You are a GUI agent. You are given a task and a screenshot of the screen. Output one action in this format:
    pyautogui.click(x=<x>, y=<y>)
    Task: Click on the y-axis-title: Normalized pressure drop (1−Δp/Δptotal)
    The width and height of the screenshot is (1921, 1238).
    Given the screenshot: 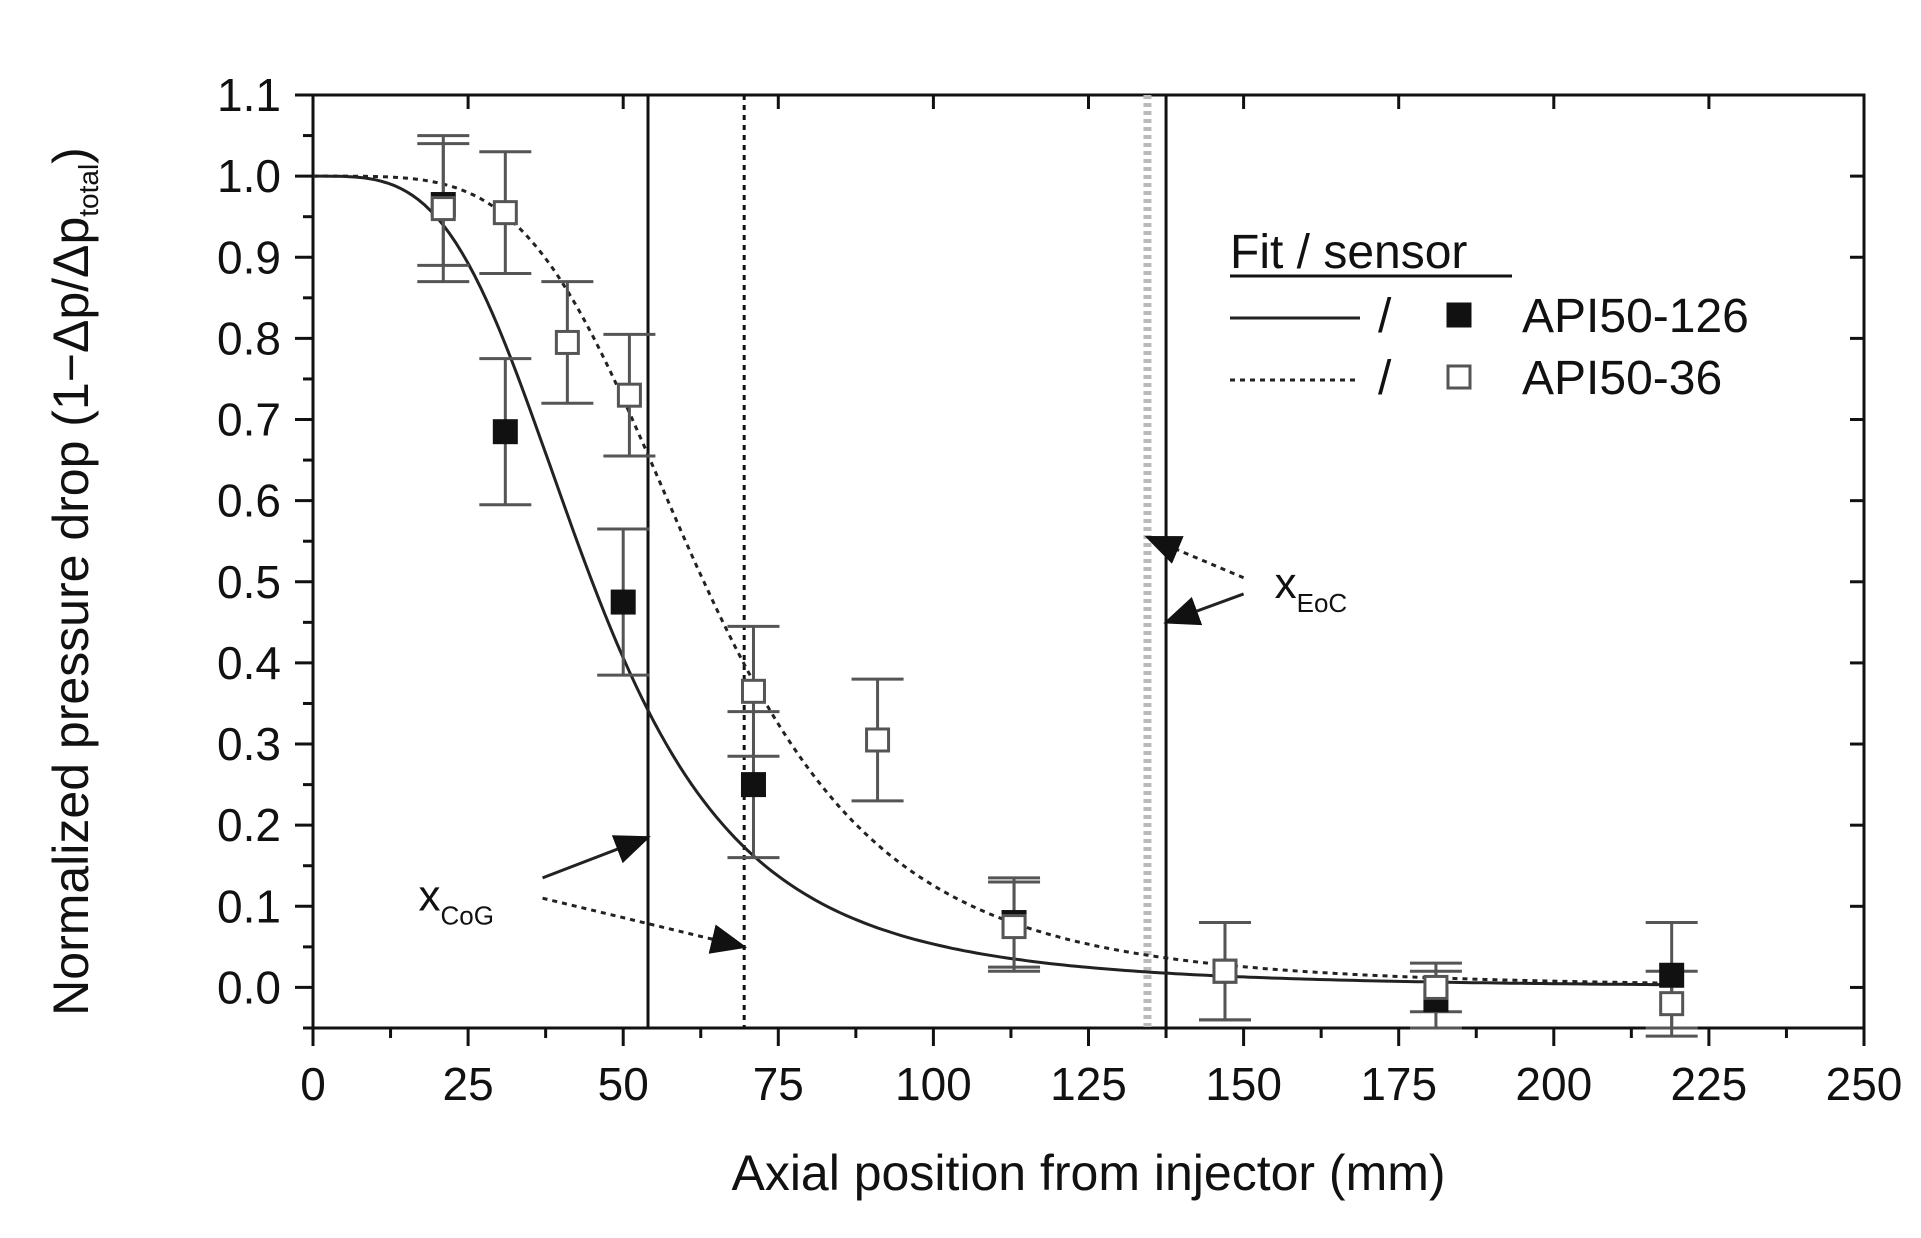 What is the action you would take?
    pyautogui.click(x=73, y=581)
    